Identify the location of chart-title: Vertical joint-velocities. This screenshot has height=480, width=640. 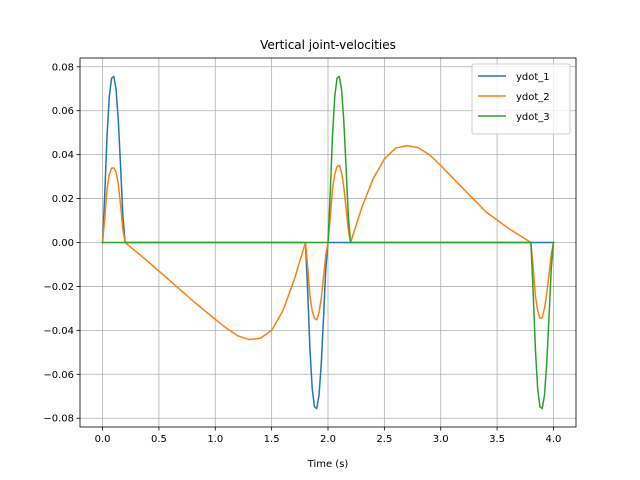
(328, 45).